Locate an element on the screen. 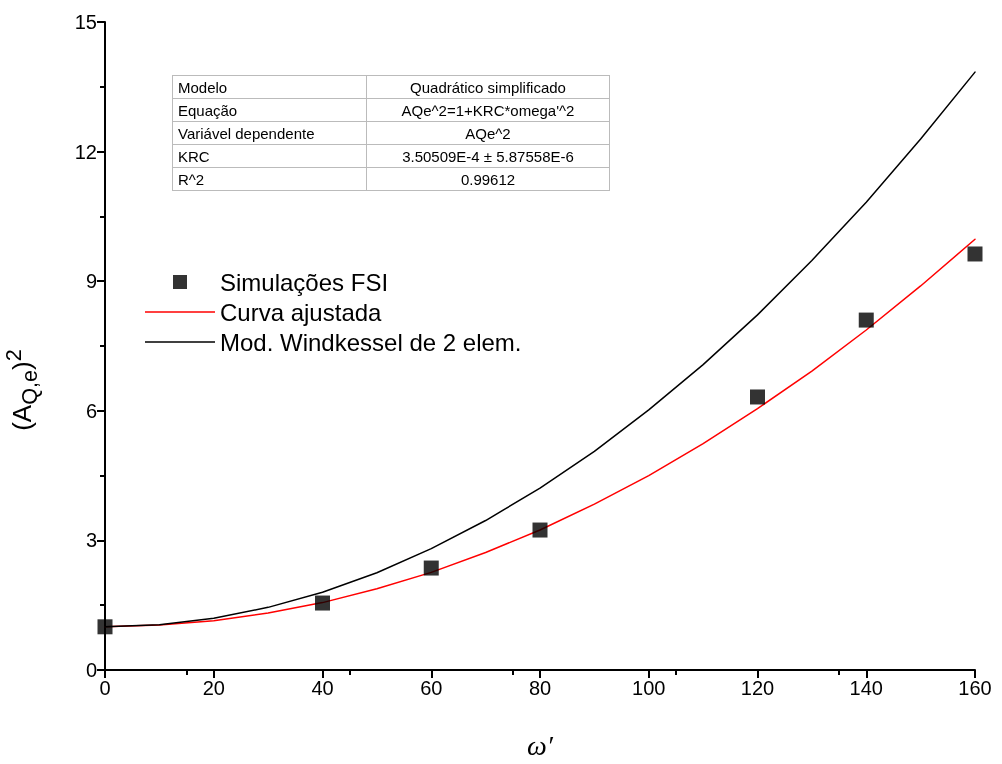 The height and width of the screenshot is (764, 1002). x-tick-label: 80 is located at coordinates (540, 688).